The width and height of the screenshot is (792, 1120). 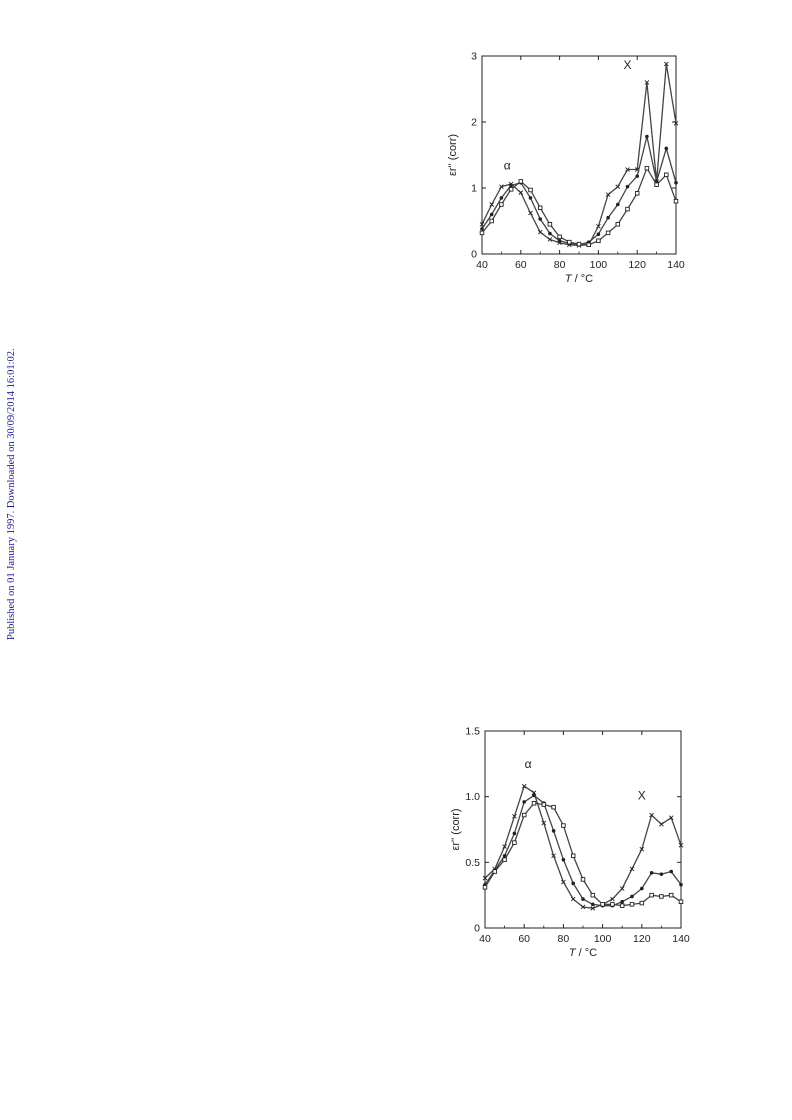 I want to click on x-tick-label: 120, so click(x=642, y=939).